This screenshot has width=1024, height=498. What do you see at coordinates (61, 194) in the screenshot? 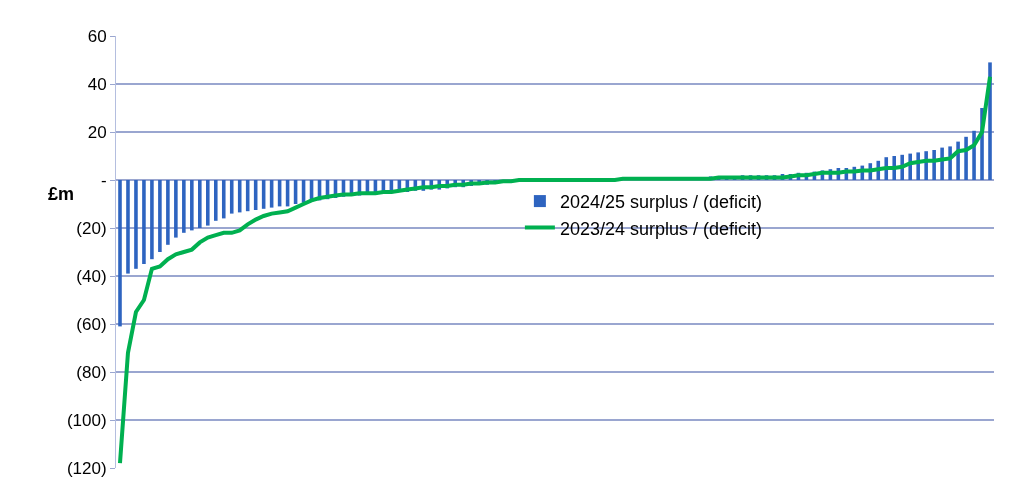
I see `y-axis-title: £m` at bounding box center [61, 194].